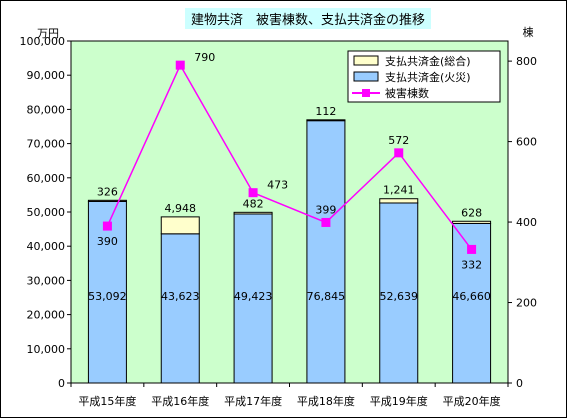 Image resolution: width=567 pixels, height=418 pixels. I want to click on bar-kasai-data-label: 49,423, so click(253, 296).